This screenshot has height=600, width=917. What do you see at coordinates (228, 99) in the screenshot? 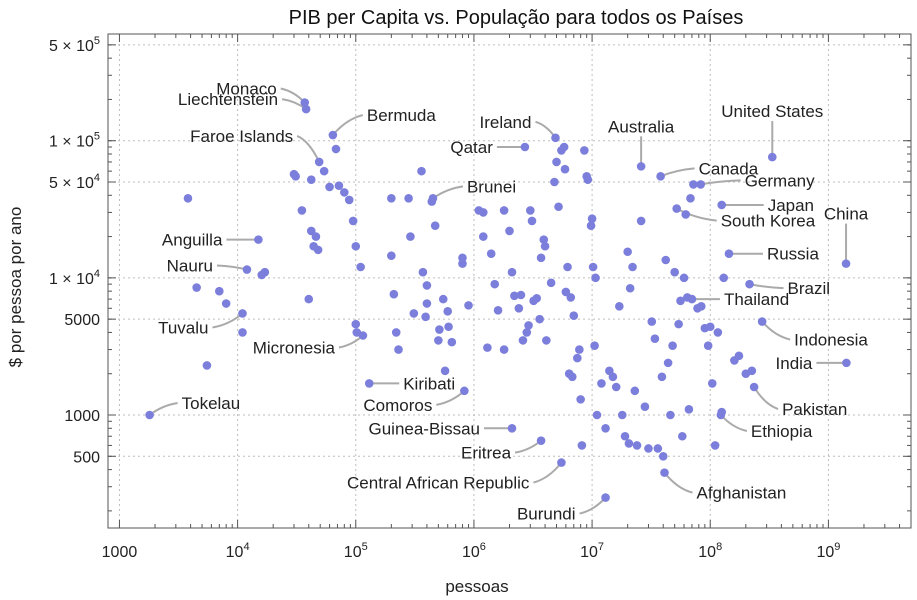
I see `point-label: Liechtenstein` at bounding box center [228, 99].